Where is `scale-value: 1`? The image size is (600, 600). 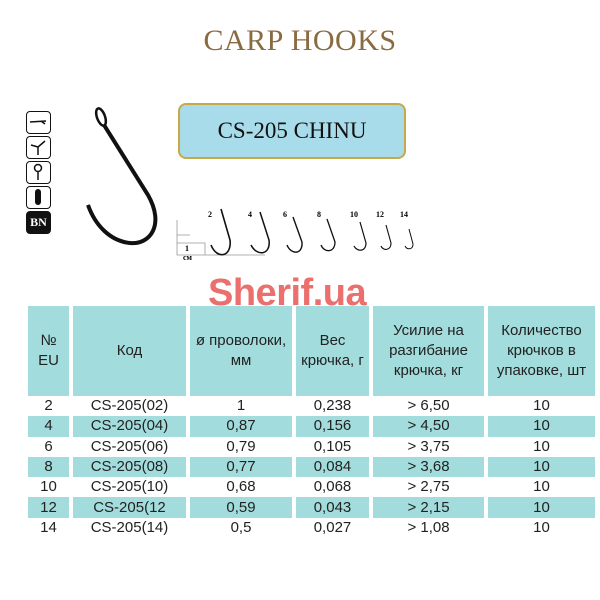 scale-value: 1 is located at coordinates (187, 248).